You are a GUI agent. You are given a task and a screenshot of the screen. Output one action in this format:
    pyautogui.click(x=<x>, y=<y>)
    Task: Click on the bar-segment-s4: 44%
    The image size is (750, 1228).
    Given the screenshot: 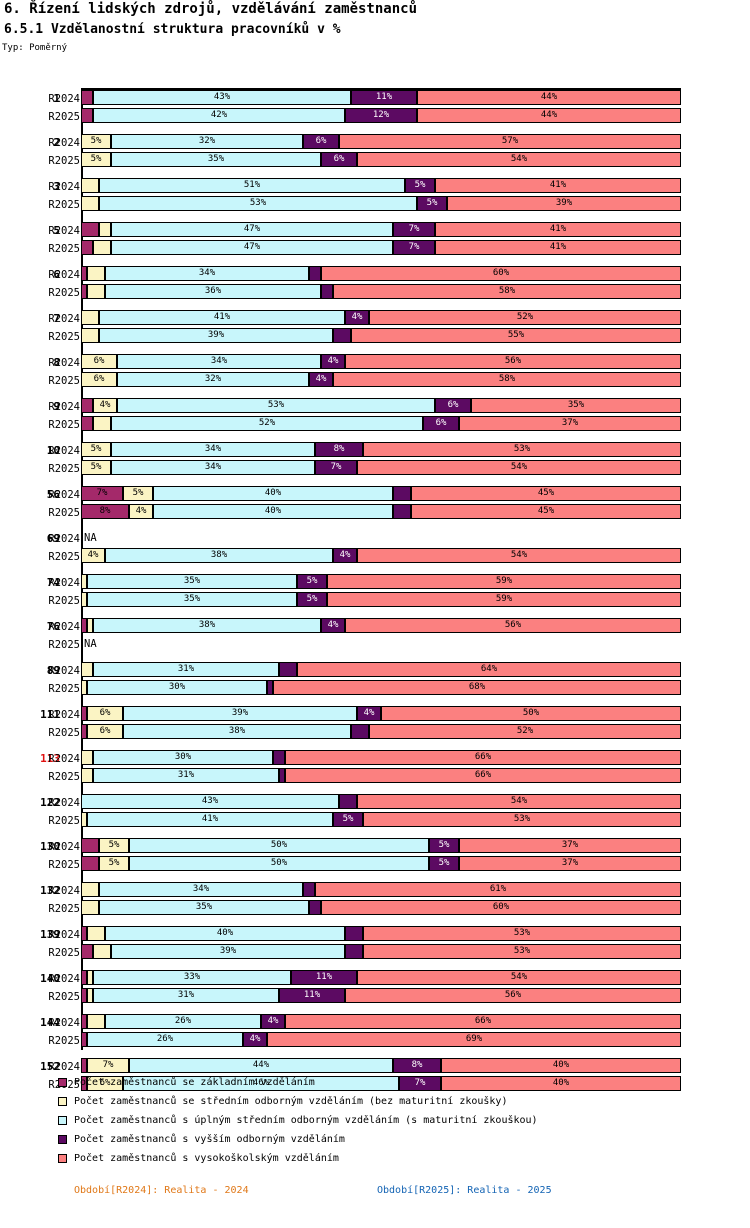 What is the action you would take?
    pyautogui.click(x=549, y=97)
    